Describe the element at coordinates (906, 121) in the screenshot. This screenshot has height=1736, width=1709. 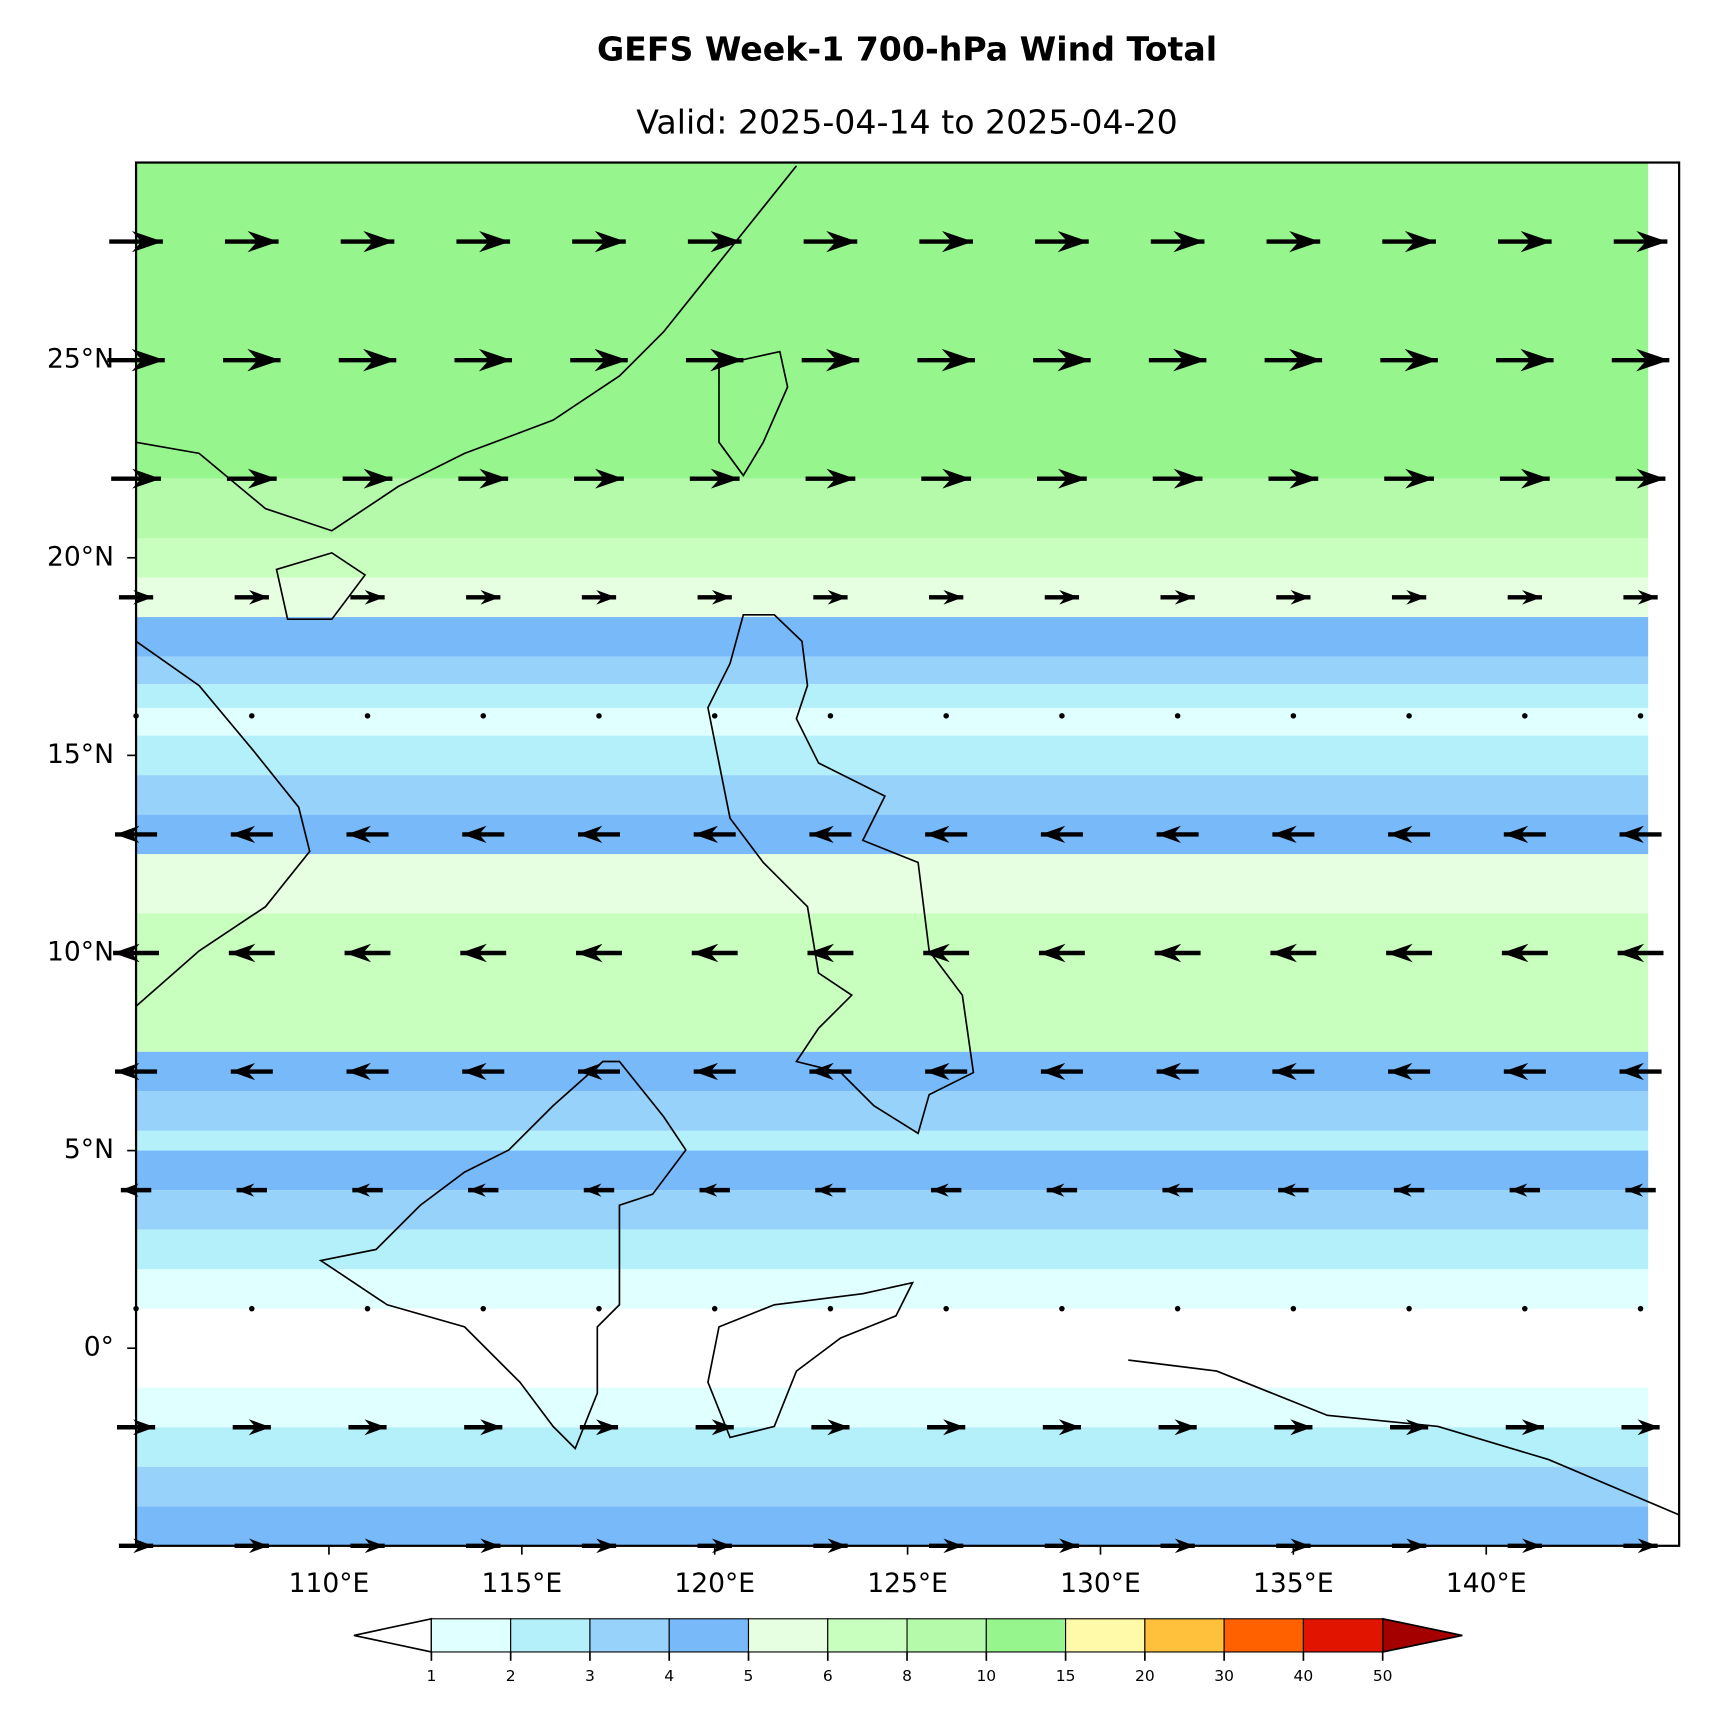
I see `subtitle: Valid: 2025-04-14 to 2025-04-20` at that location.